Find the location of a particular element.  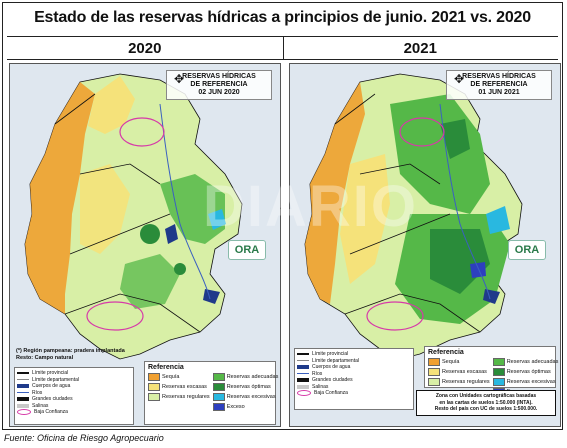

watermark: DIARIO is located at coordinates (310, 206).